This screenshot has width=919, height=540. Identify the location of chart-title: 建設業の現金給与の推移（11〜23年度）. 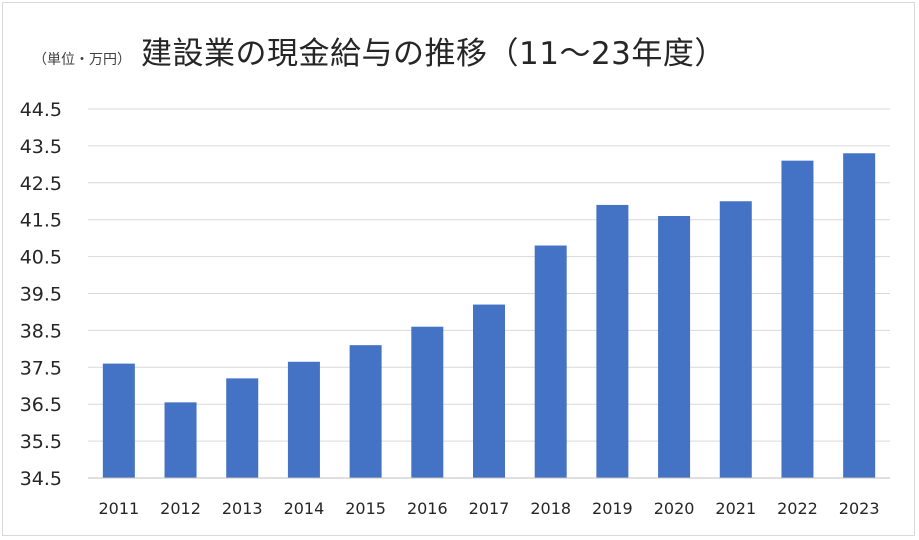
(433, 54).